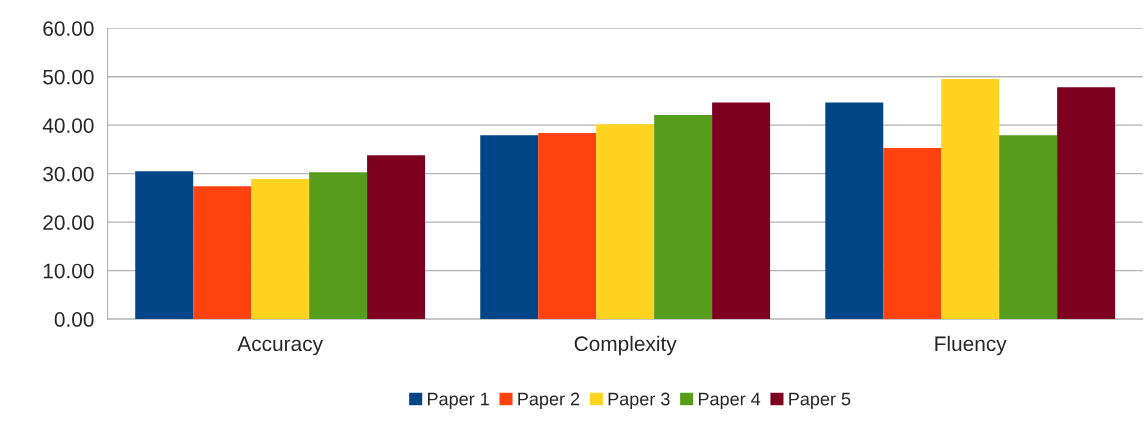  I want to click on legend-label: Paper 5, so click(820, 400).